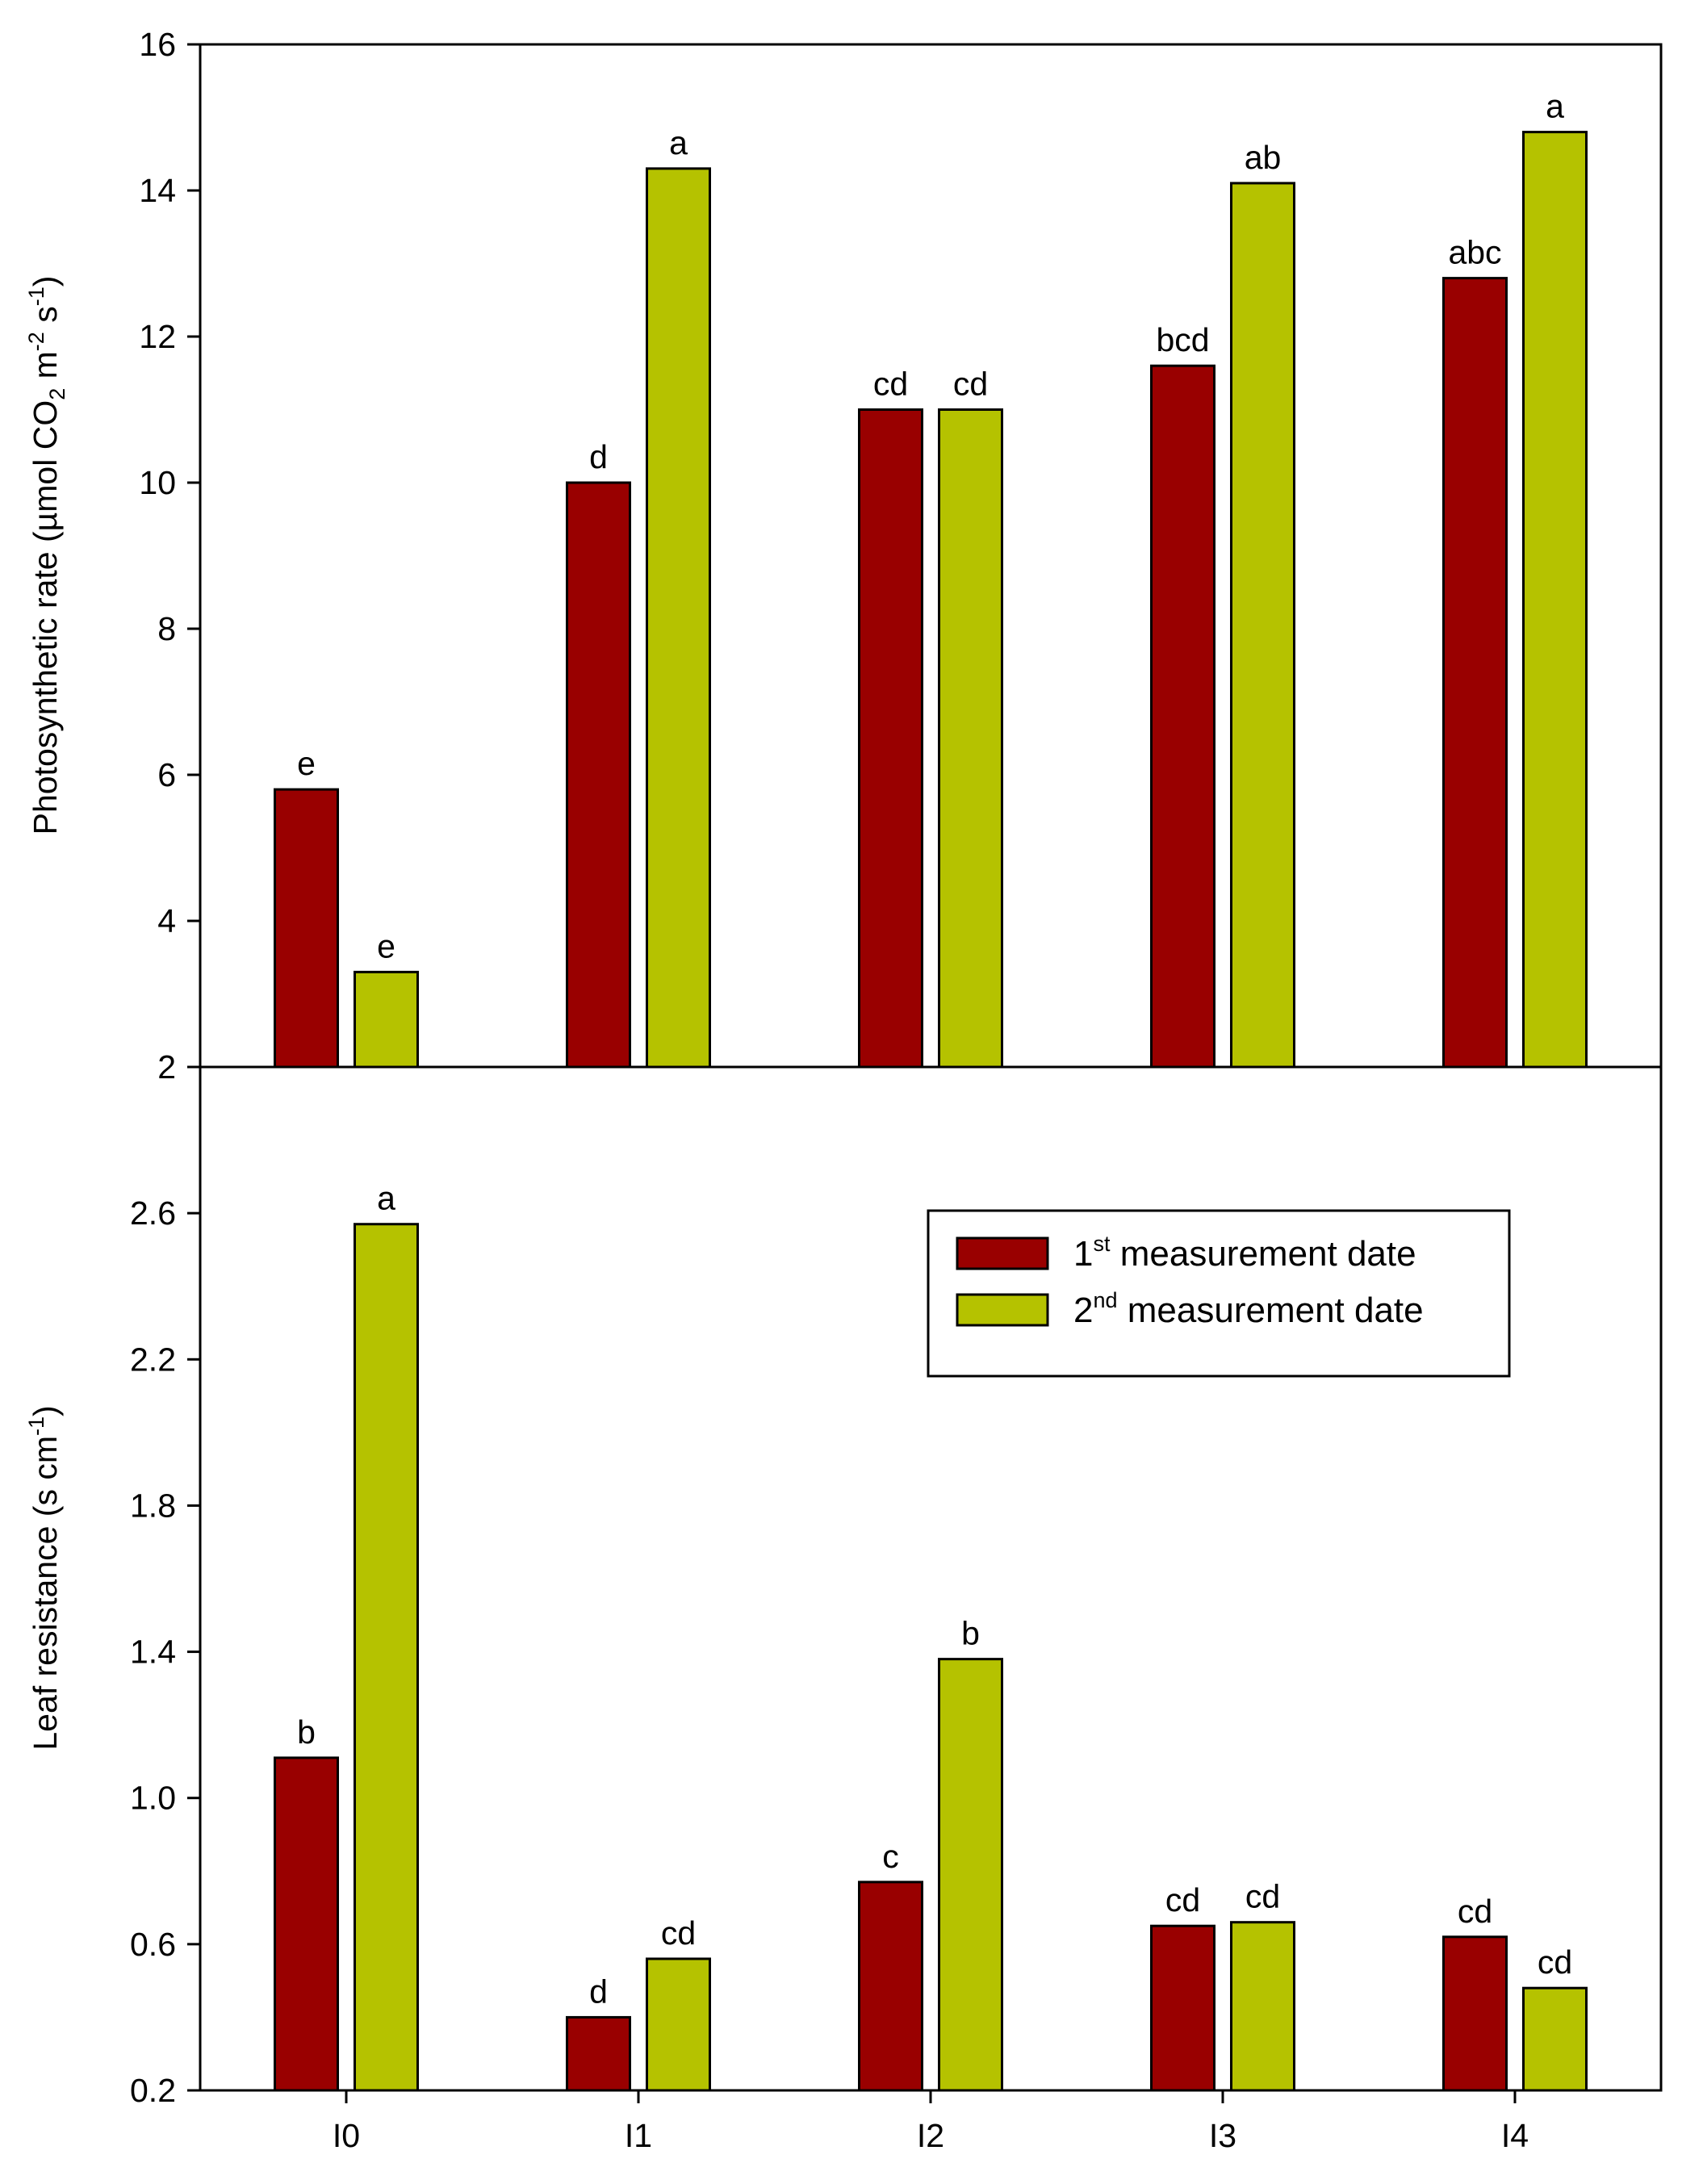  I want to click on bar-top-I2-series2, so click(970, 738).